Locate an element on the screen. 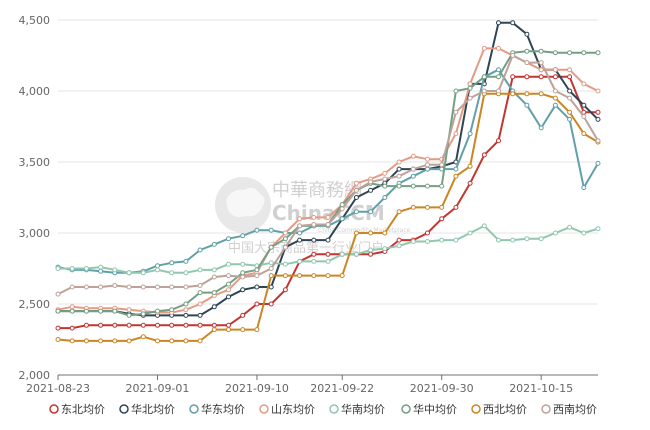 The image size is (650, 430). legend-item: 华东均价 is located at coordinates (217, 409).